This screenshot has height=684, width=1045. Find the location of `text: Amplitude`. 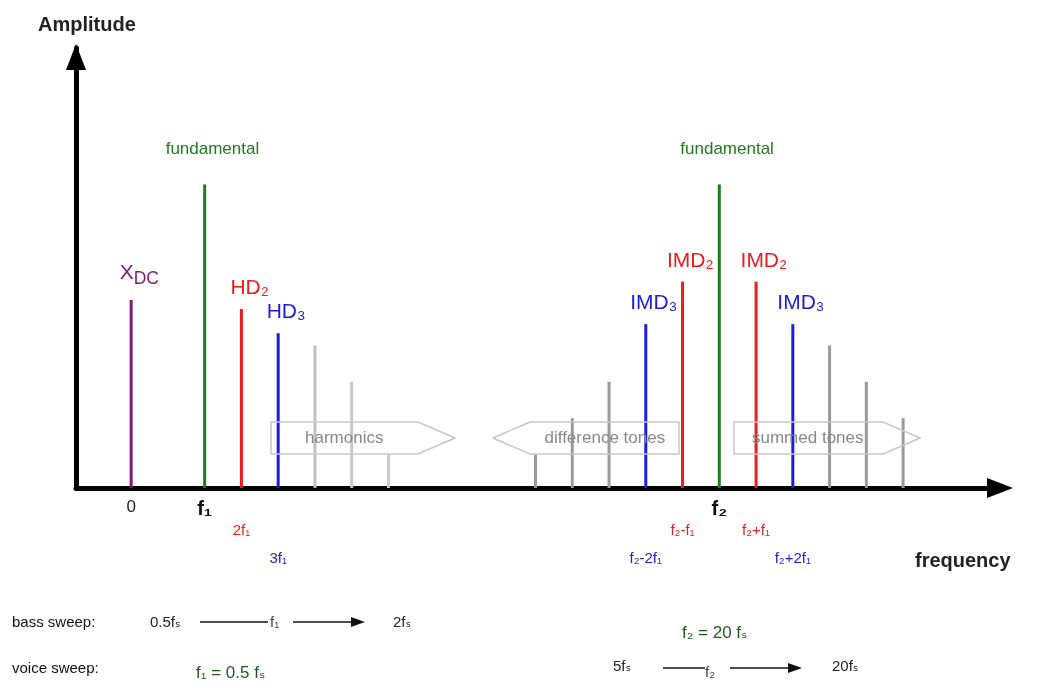

text: Amplitude is located at coordinates (87, 24).